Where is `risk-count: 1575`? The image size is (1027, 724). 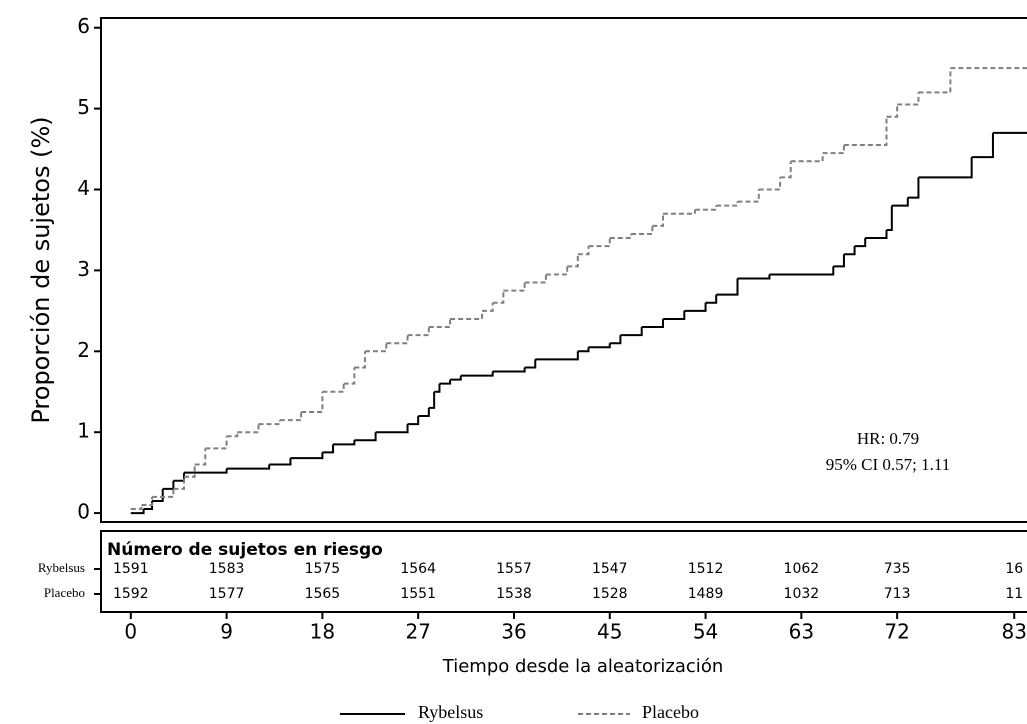 risk-count: 1575 is located at coordinates (323, 569).